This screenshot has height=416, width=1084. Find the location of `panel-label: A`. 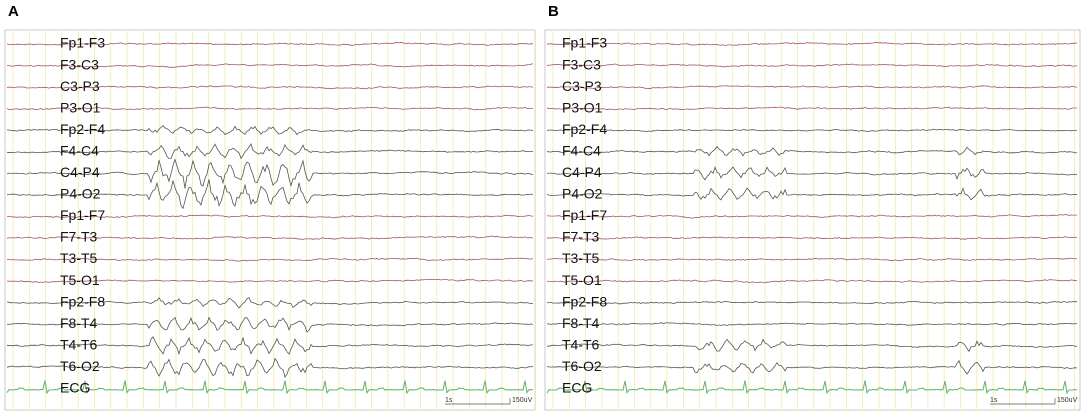

panel-label: A is located at coordinates (13, 11).